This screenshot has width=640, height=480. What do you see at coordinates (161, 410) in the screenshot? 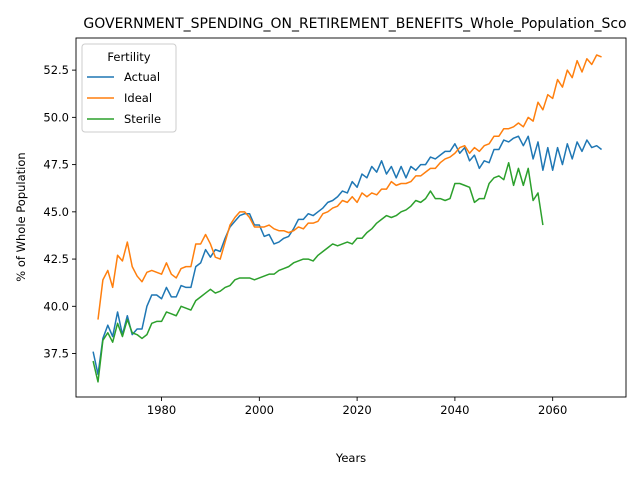
I see `x-tick-label: 1980` at bounding box center [161, 410].